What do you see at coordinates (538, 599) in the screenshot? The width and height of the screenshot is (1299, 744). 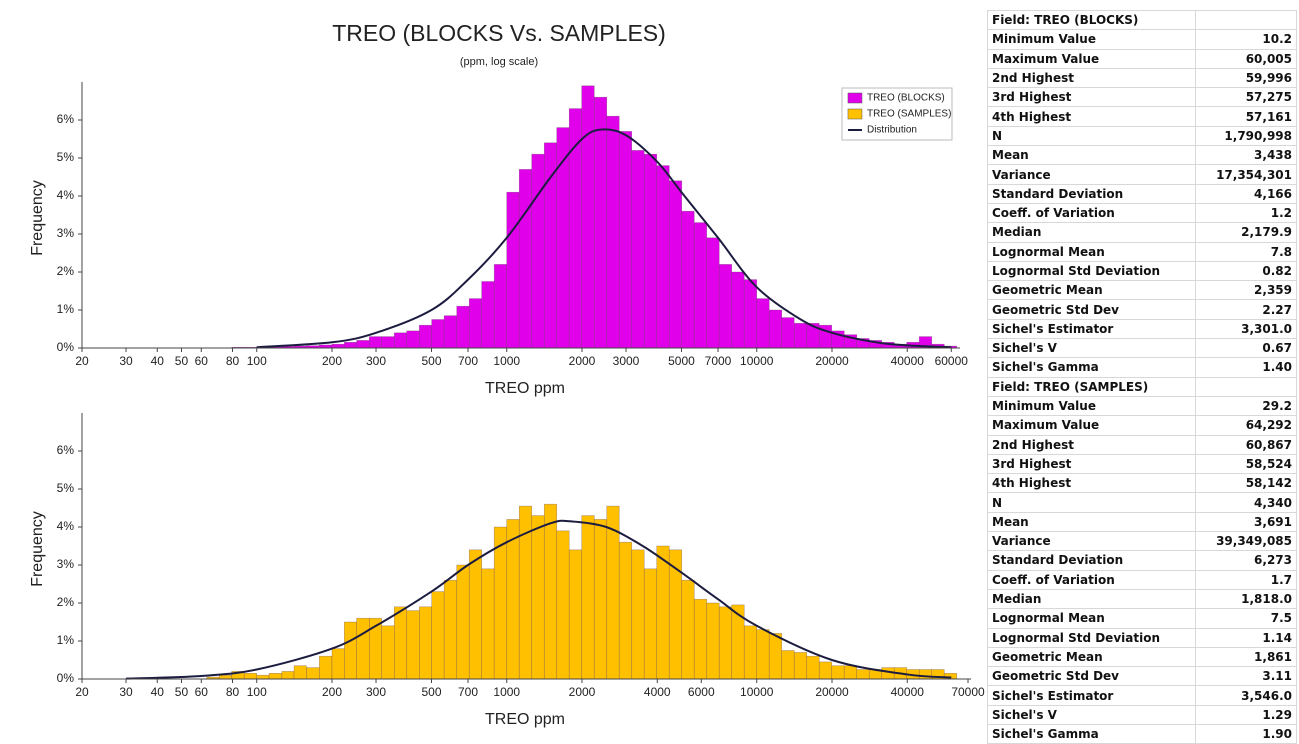 I see `distribution-line` at bounding box center [538, 599].